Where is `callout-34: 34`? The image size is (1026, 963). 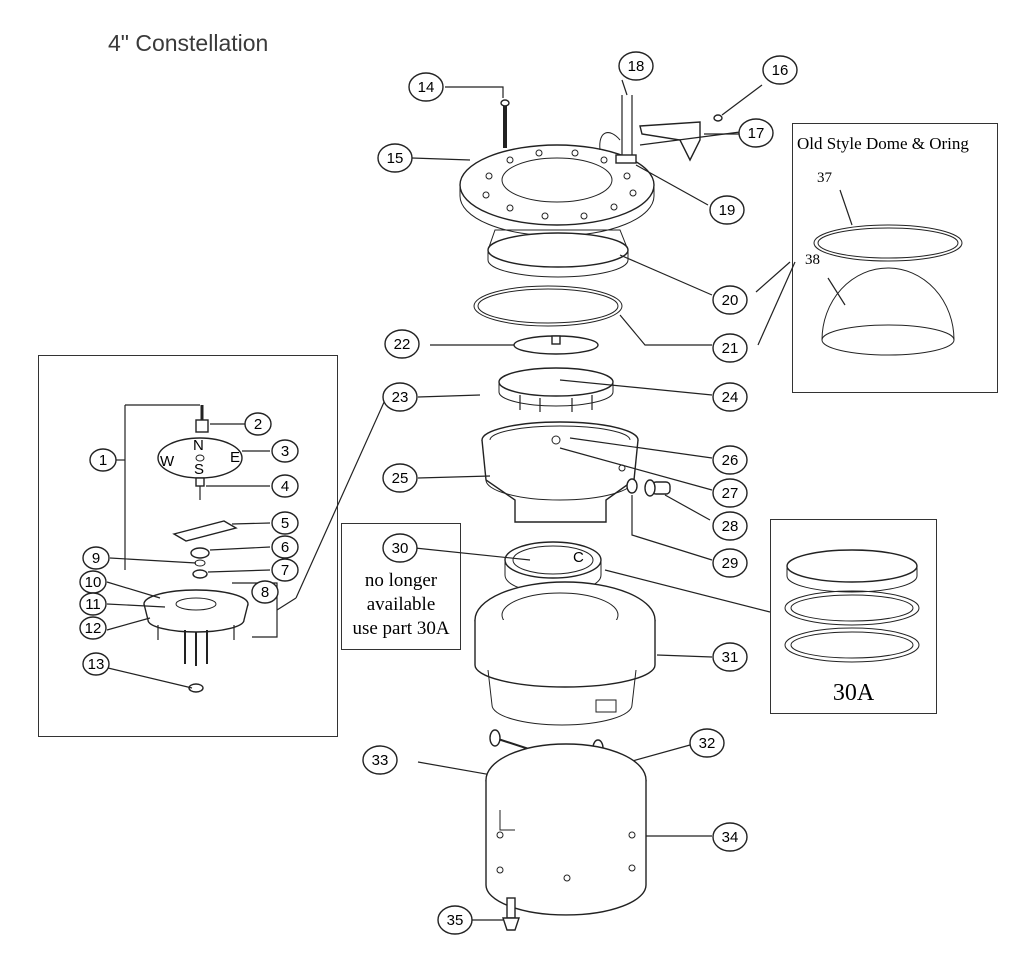
callout-34: 34 is located at coordinates (730, 837).